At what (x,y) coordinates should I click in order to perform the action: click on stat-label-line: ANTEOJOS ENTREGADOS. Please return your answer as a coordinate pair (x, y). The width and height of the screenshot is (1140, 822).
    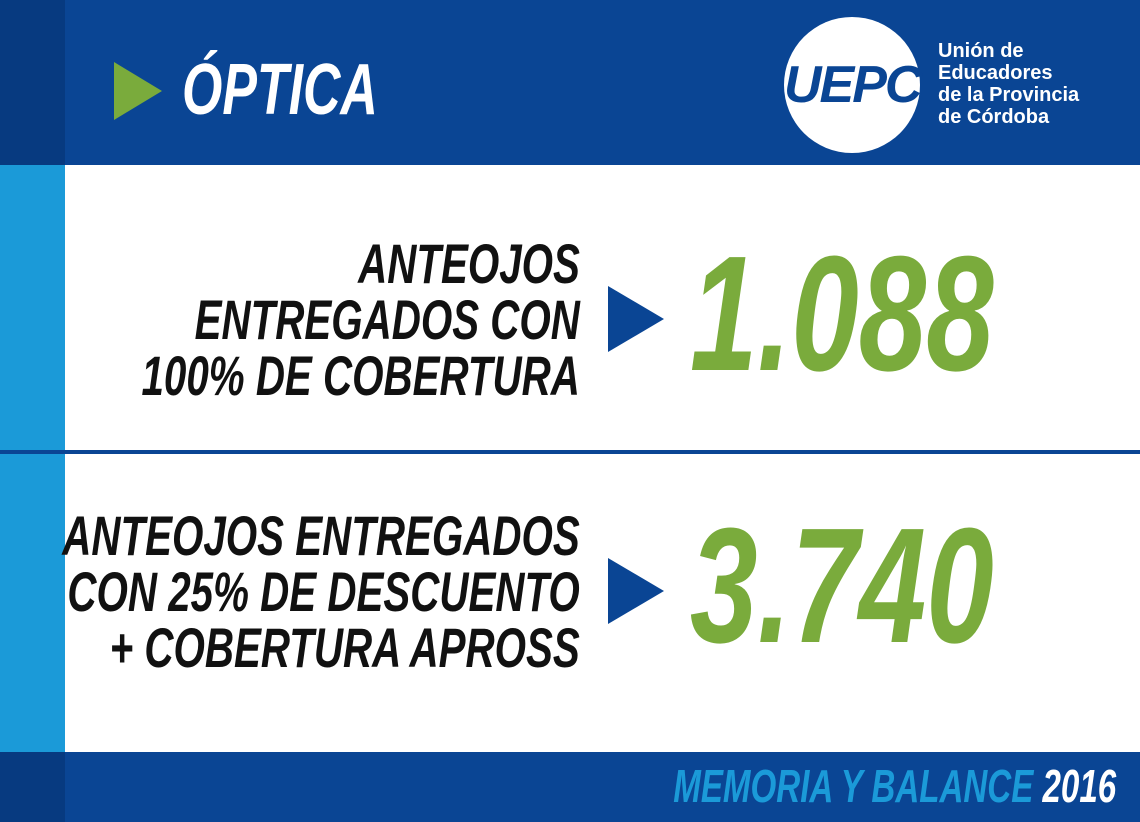
    Looking at the image, I should click on (321, 535).